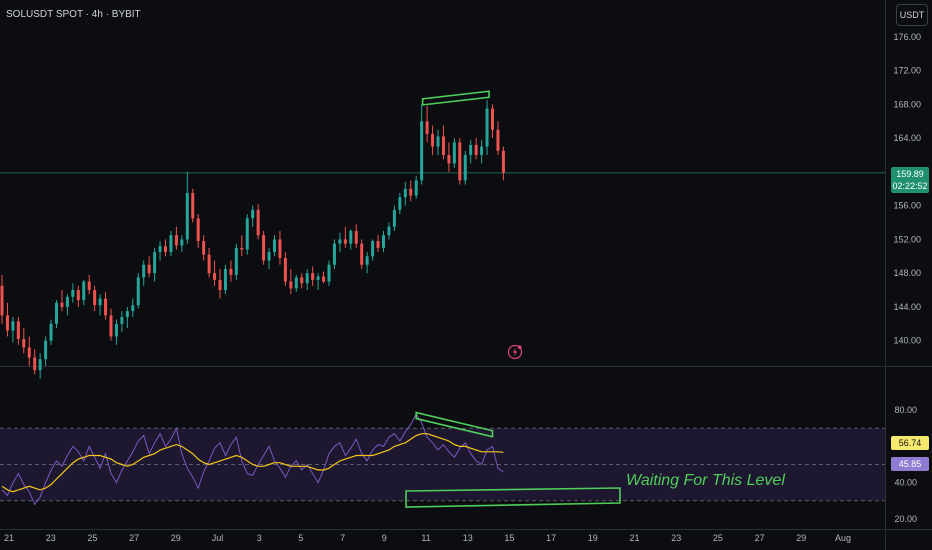 Image resolution: width=932 pixels, height=550 pixels. Describe the element at coordinates (907, 138) in the screenshot. I see `price-tick-label: 164.00` at that location.